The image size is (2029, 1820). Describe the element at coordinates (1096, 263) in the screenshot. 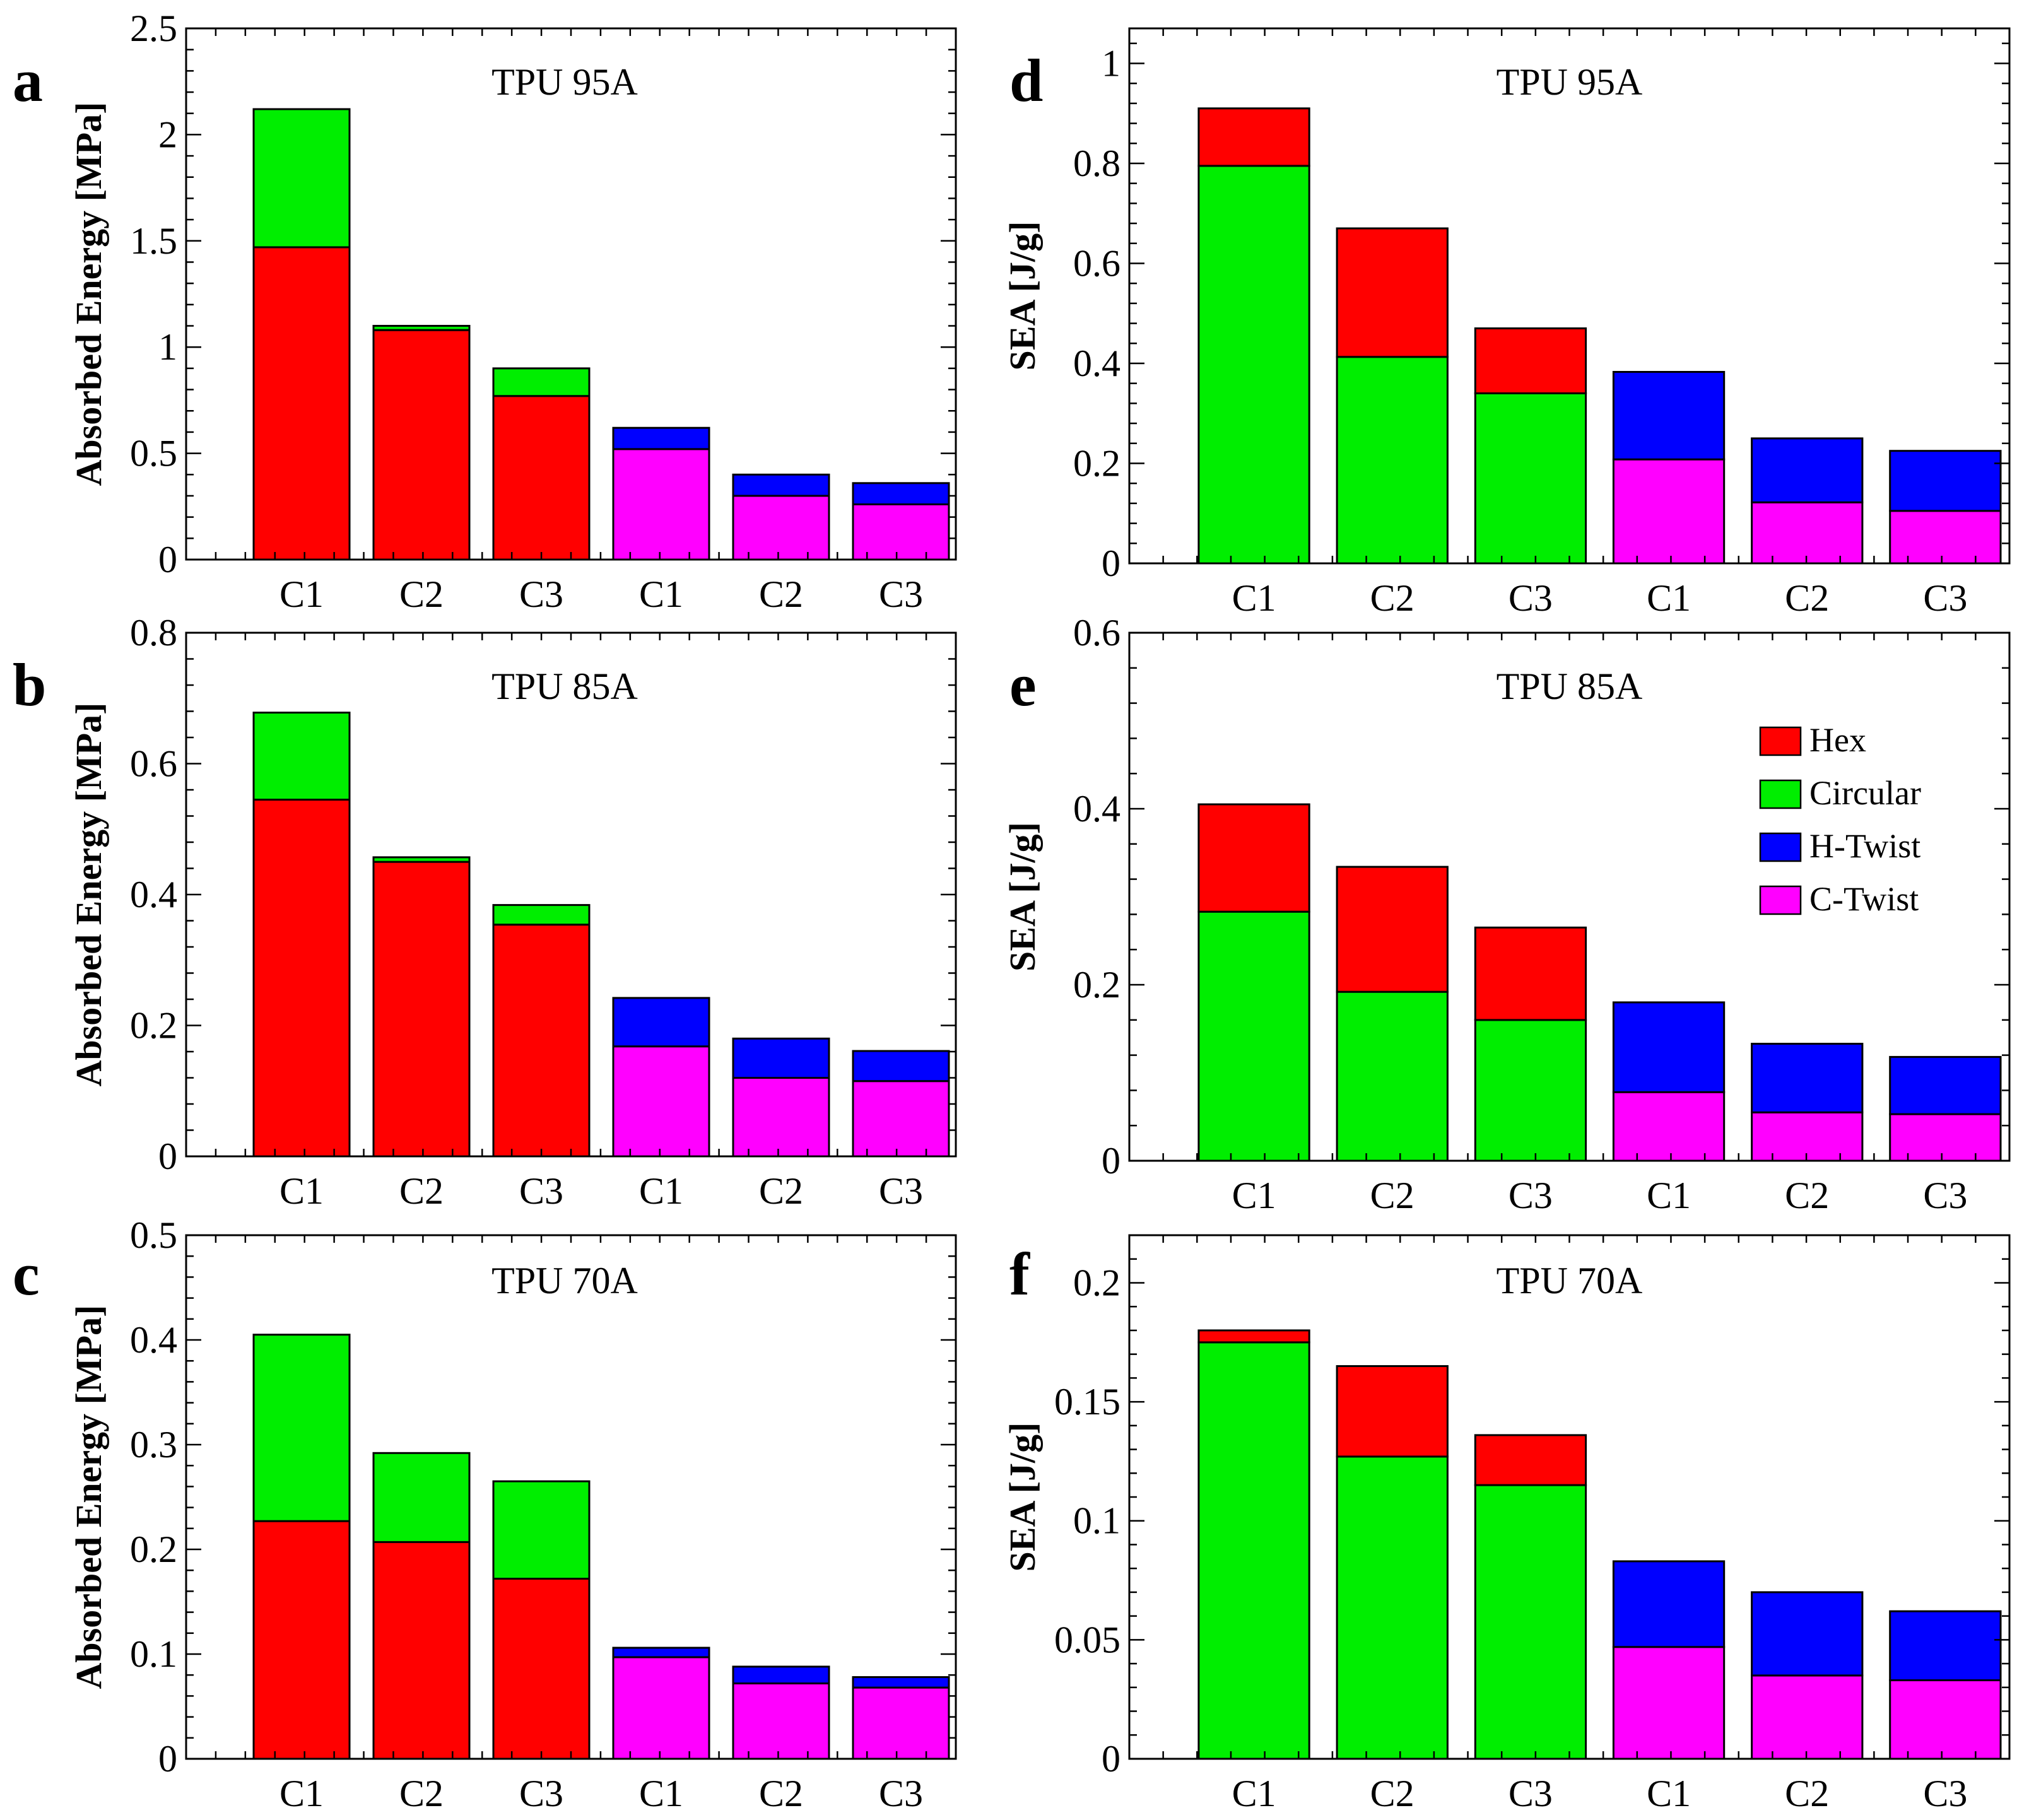

I see `y-tick-label: 0.6` at that location.